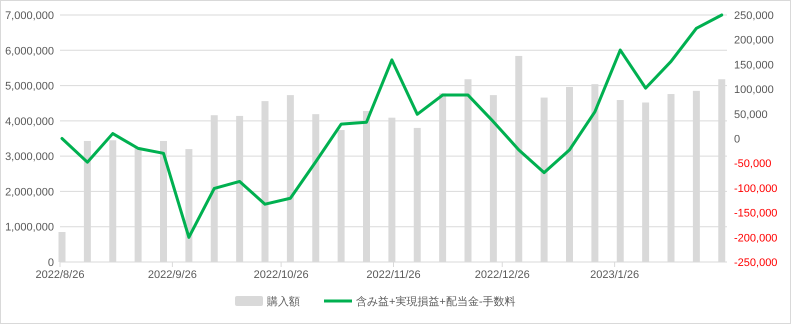  What do you see at coordinates (60, 275) in the screenshot?
I see `x-tick-label: 2022/8/26` at bounding box center [60, 275].